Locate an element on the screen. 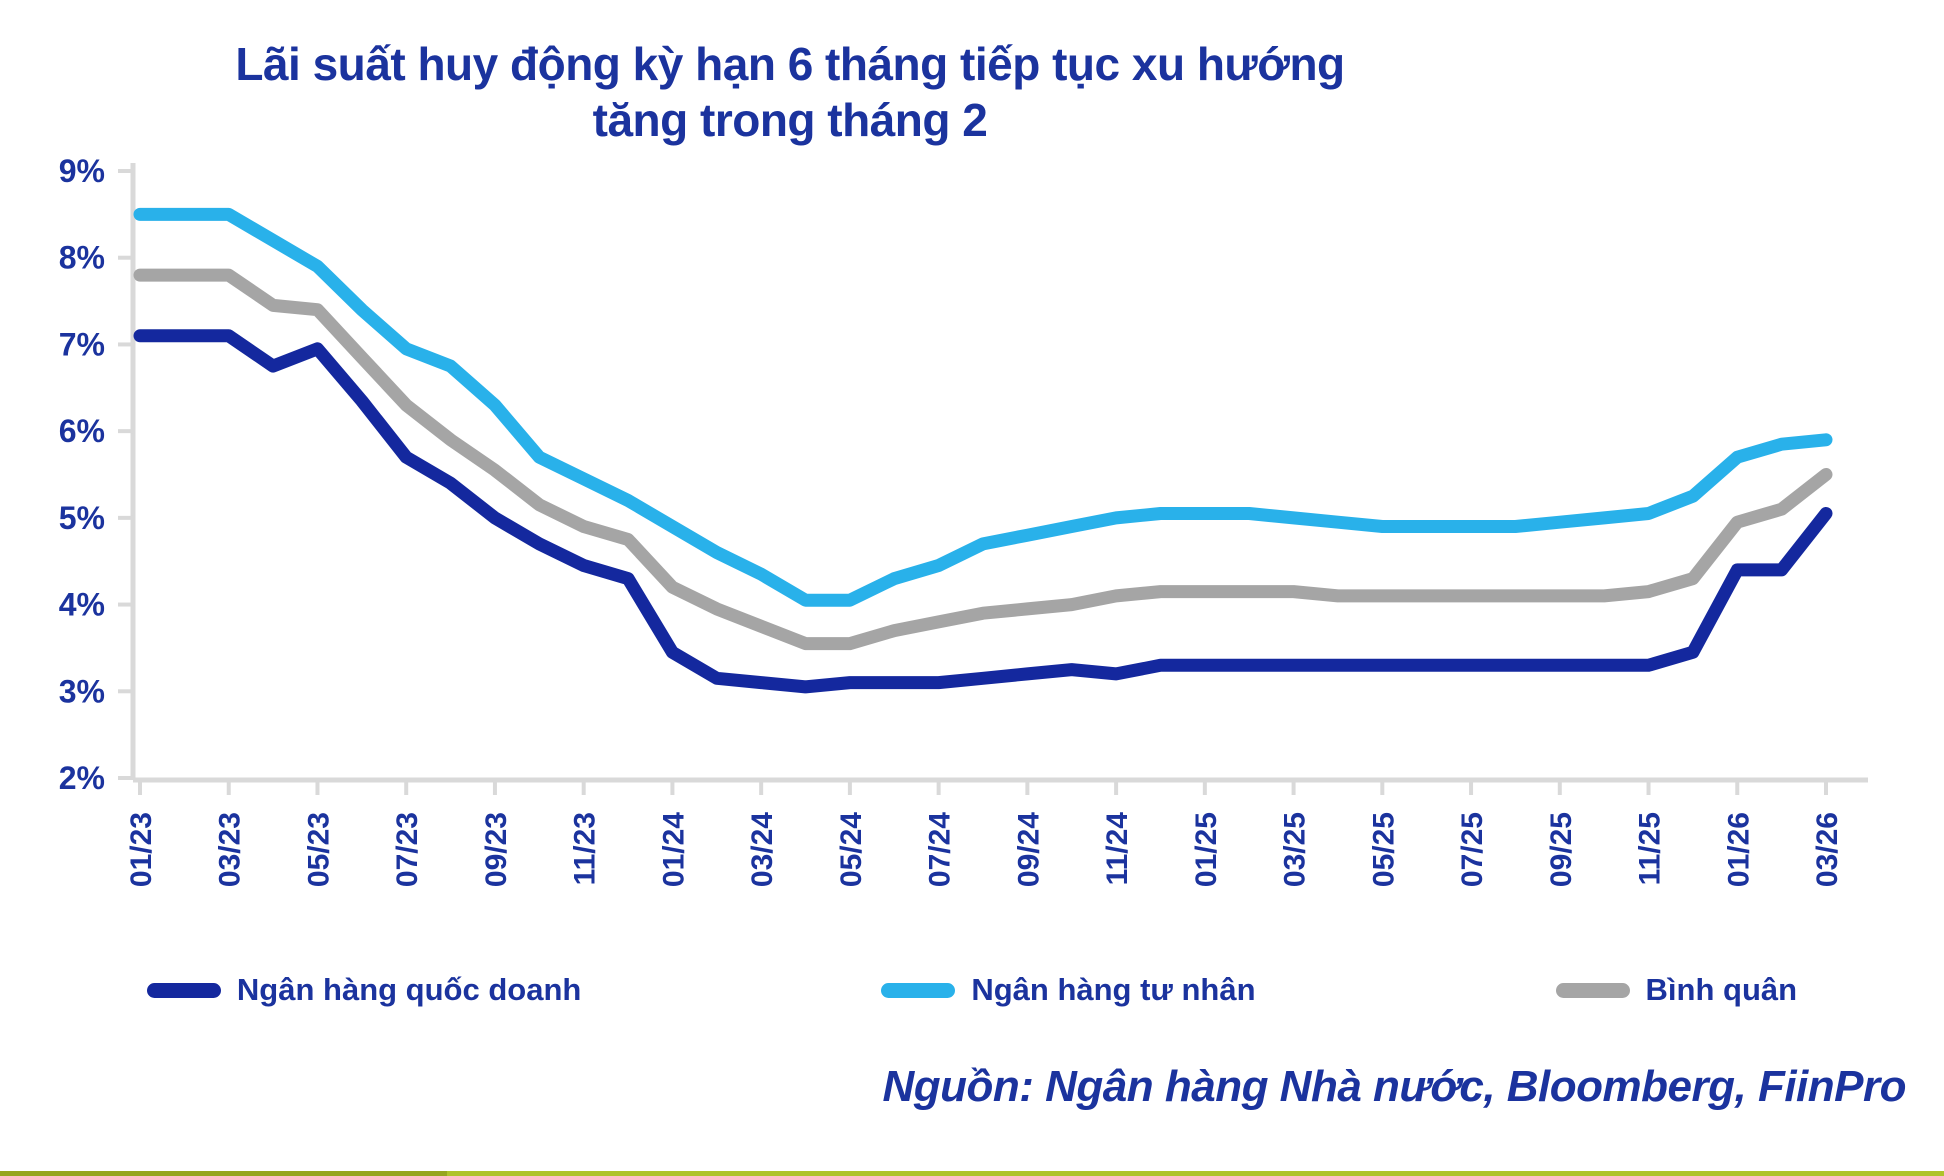  x-axis-label: 11/24 is located at coordinates (1117, 849).